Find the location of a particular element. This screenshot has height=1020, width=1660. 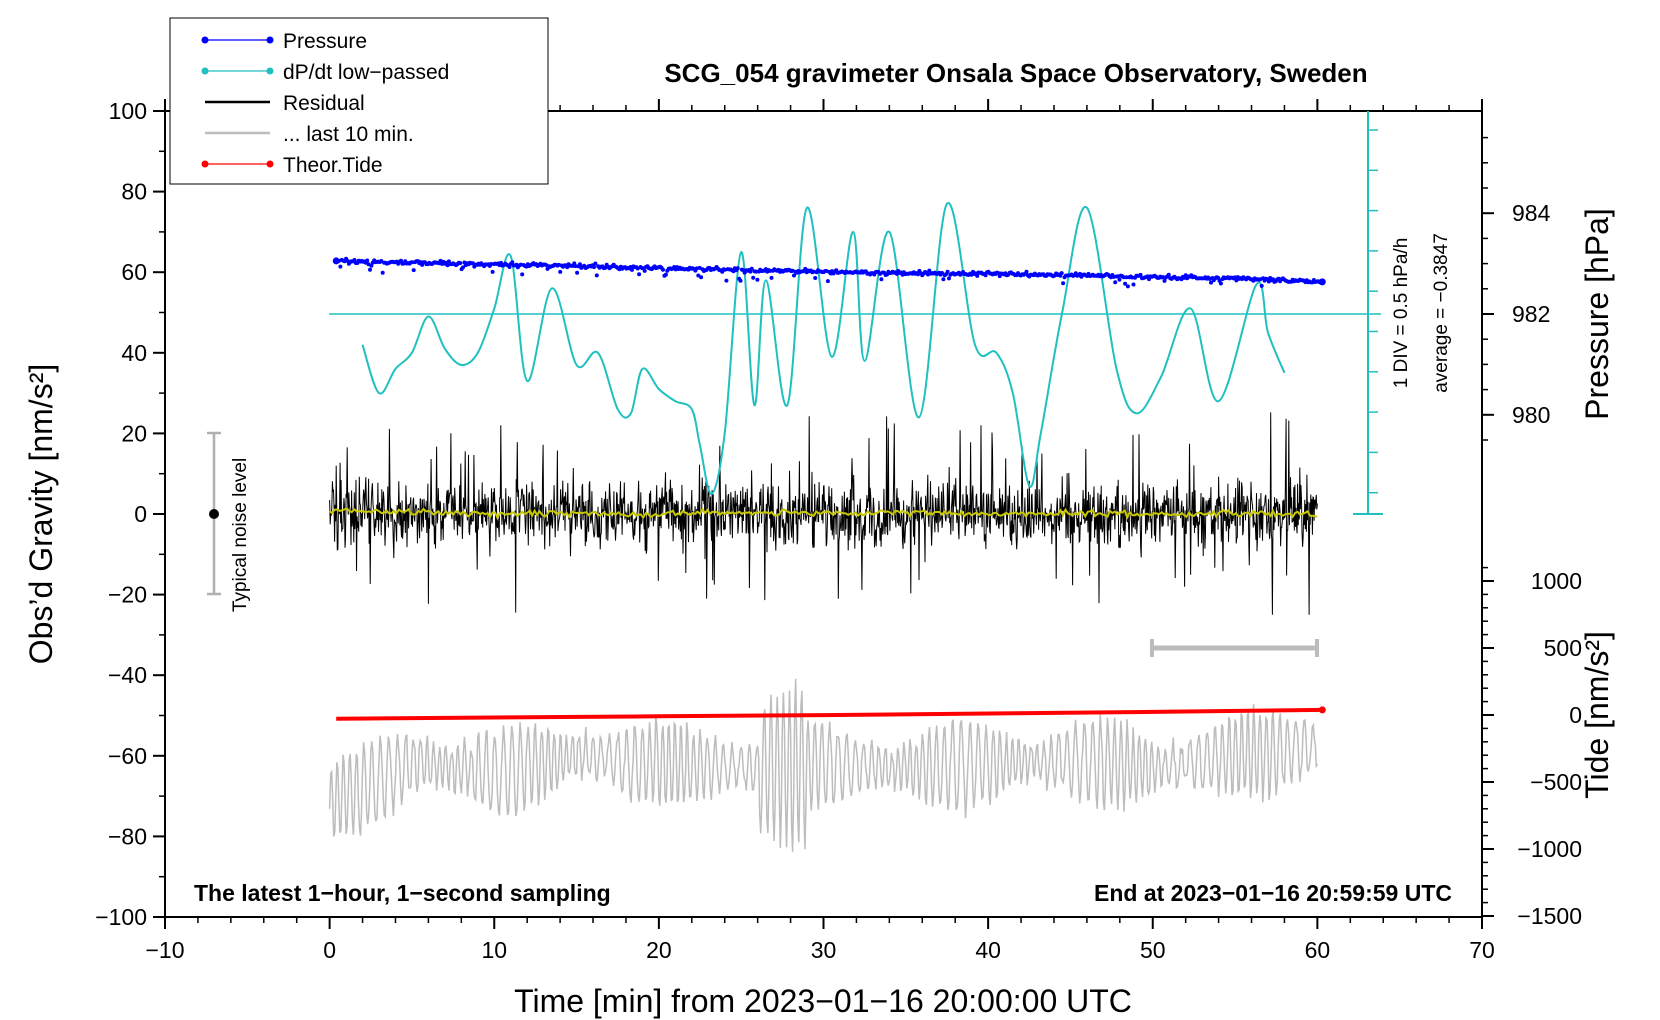

legend-label: Theor.Tide is located at coordinates (333, 165).